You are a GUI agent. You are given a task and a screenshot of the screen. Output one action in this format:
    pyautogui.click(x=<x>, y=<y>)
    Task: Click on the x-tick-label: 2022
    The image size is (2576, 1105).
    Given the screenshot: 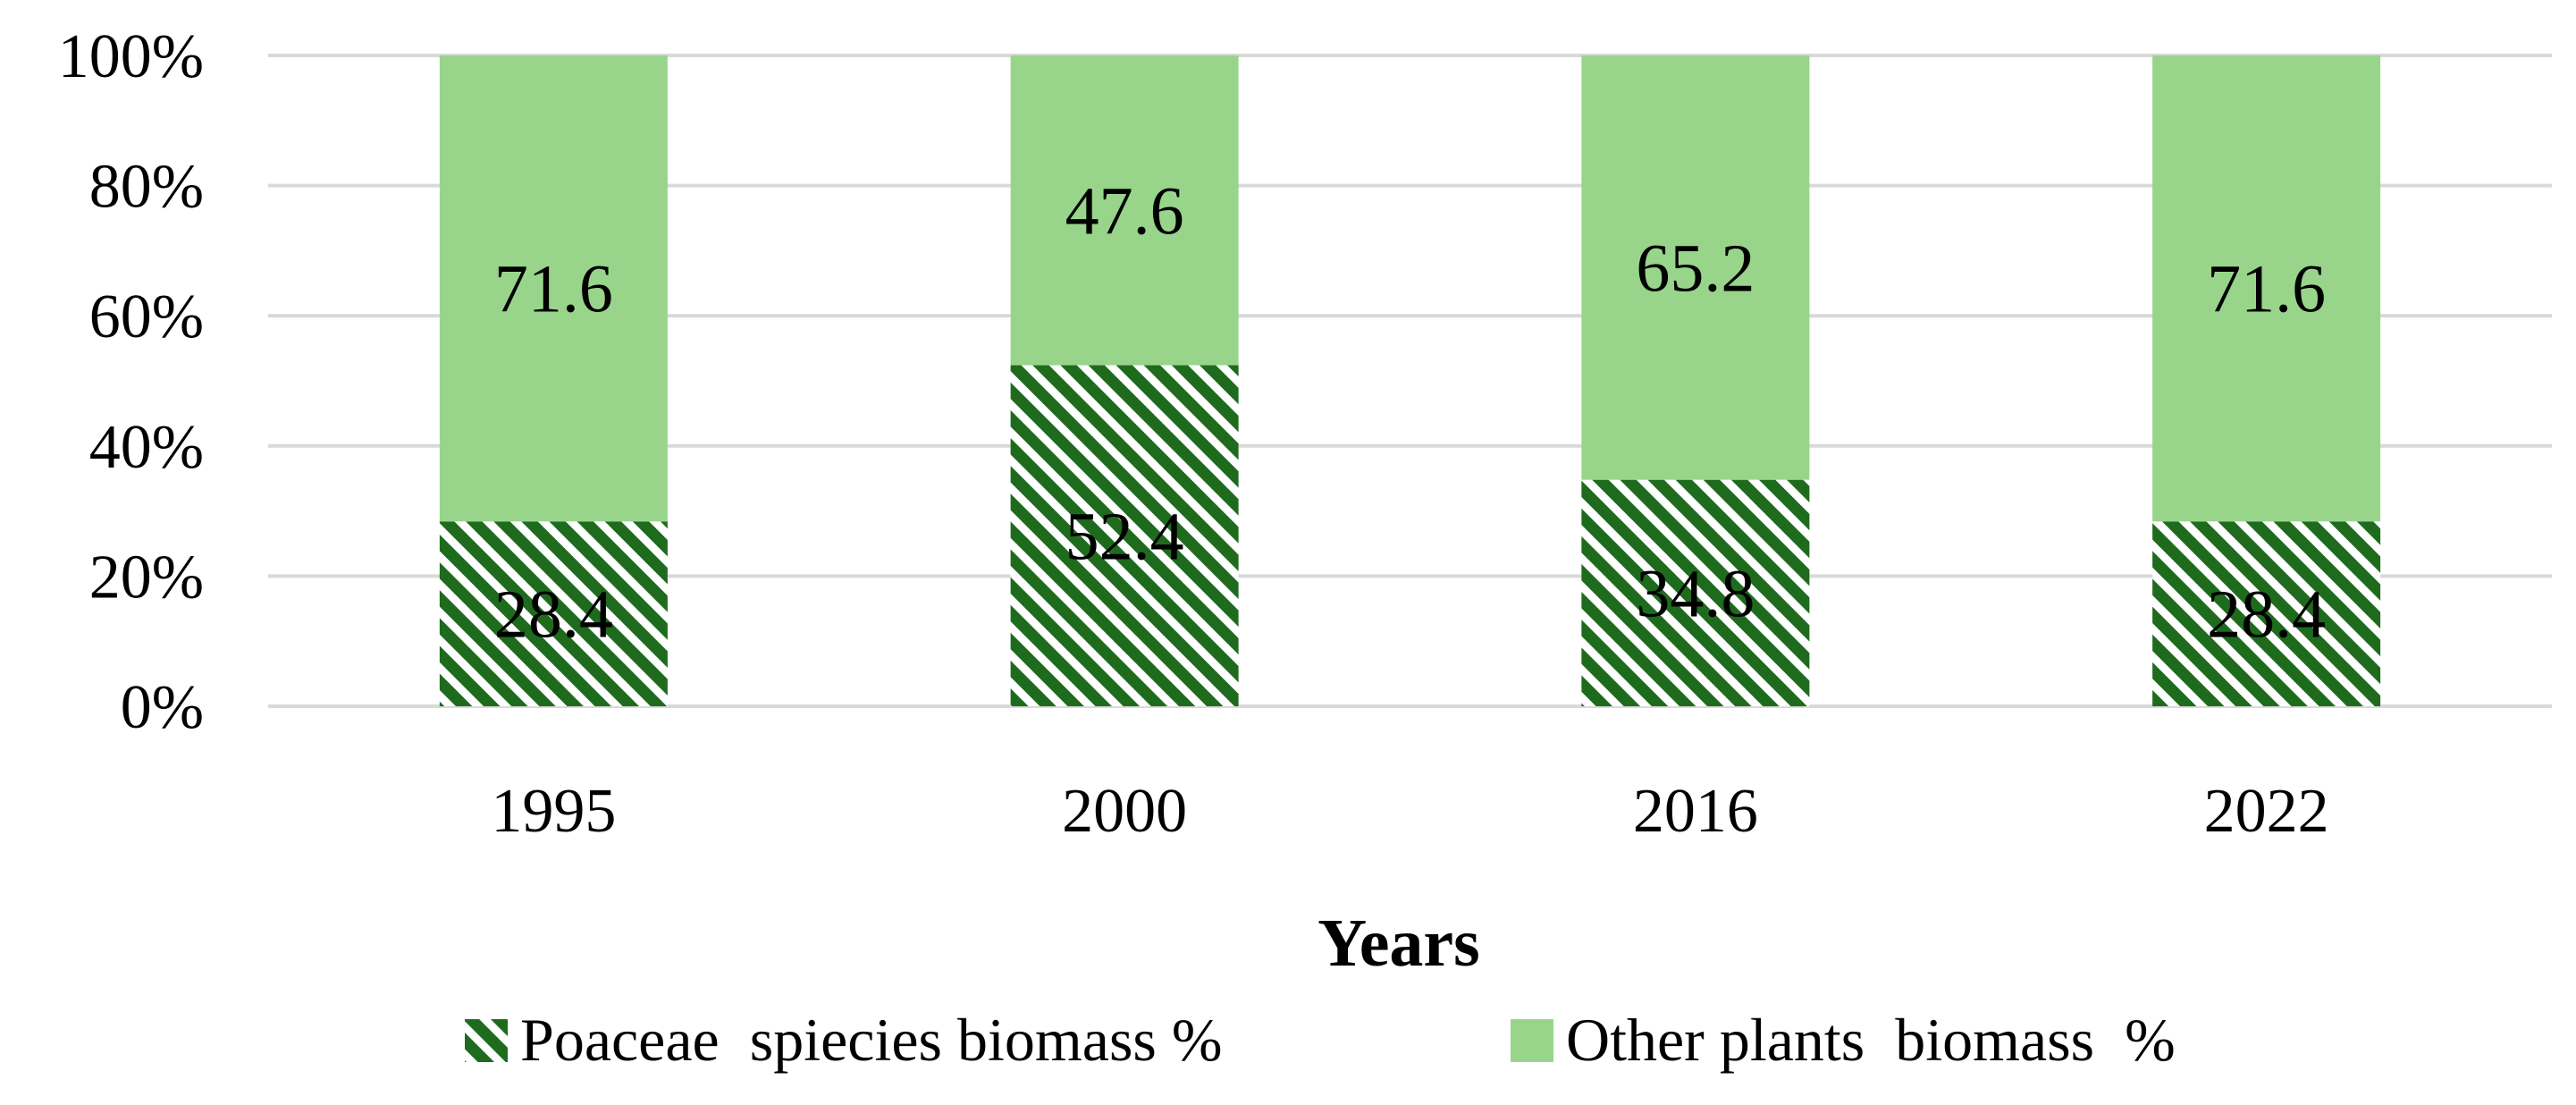 What is the action you would take?
    pyautogui.click(x=2267, y=811)
    